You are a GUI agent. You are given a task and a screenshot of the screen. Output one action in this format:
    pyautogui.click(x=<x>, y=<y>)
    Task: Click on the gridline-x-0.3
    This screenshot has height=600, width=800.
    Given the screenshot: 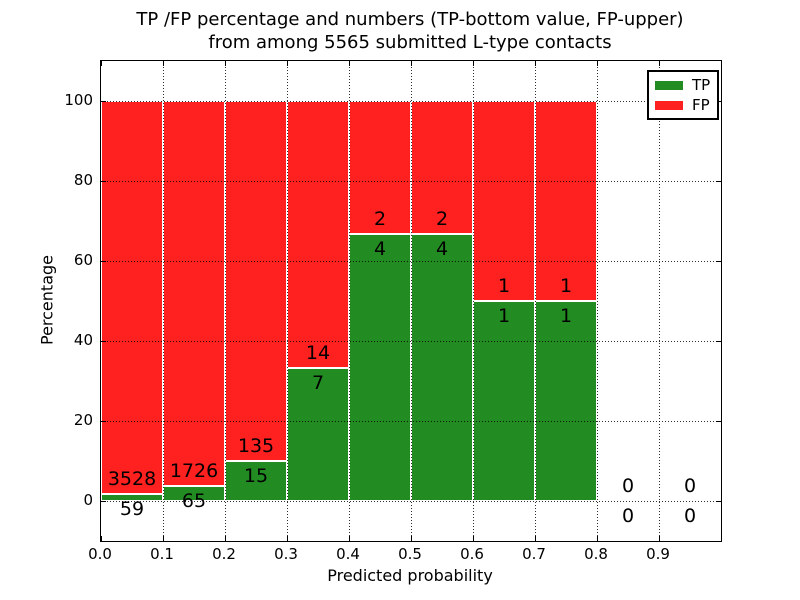 What is the action you would take?
    pyautogui.click(x=287, y=301)
    